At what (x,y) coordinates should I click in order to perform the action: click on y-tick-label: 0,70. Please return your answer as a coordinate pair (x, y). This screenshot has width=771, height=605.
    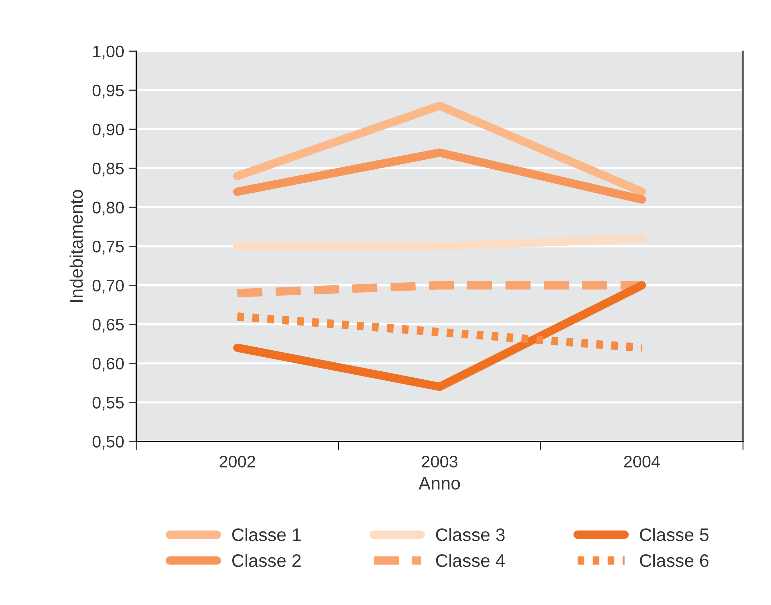
    Looking at the image, I should click on (108, 287).